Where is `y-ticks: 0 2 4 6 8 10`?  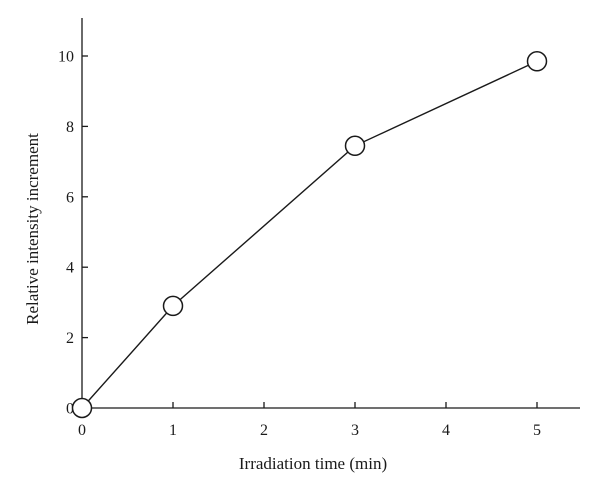
y-ticks: 0 2 4 6 8 10 is located at coordinates (73, 233).